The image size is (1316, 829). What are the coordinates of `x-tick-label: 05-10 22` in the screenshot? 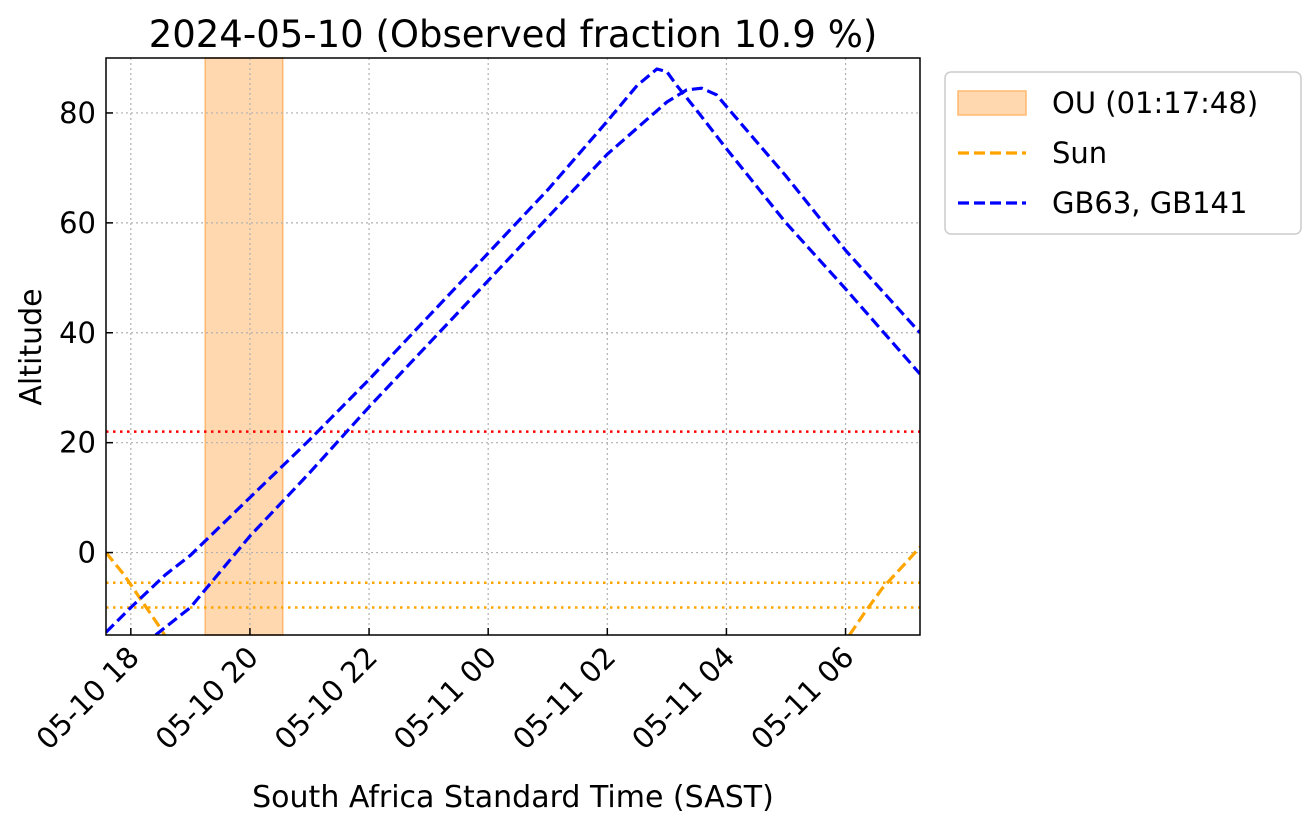 It's located at (326, 698).